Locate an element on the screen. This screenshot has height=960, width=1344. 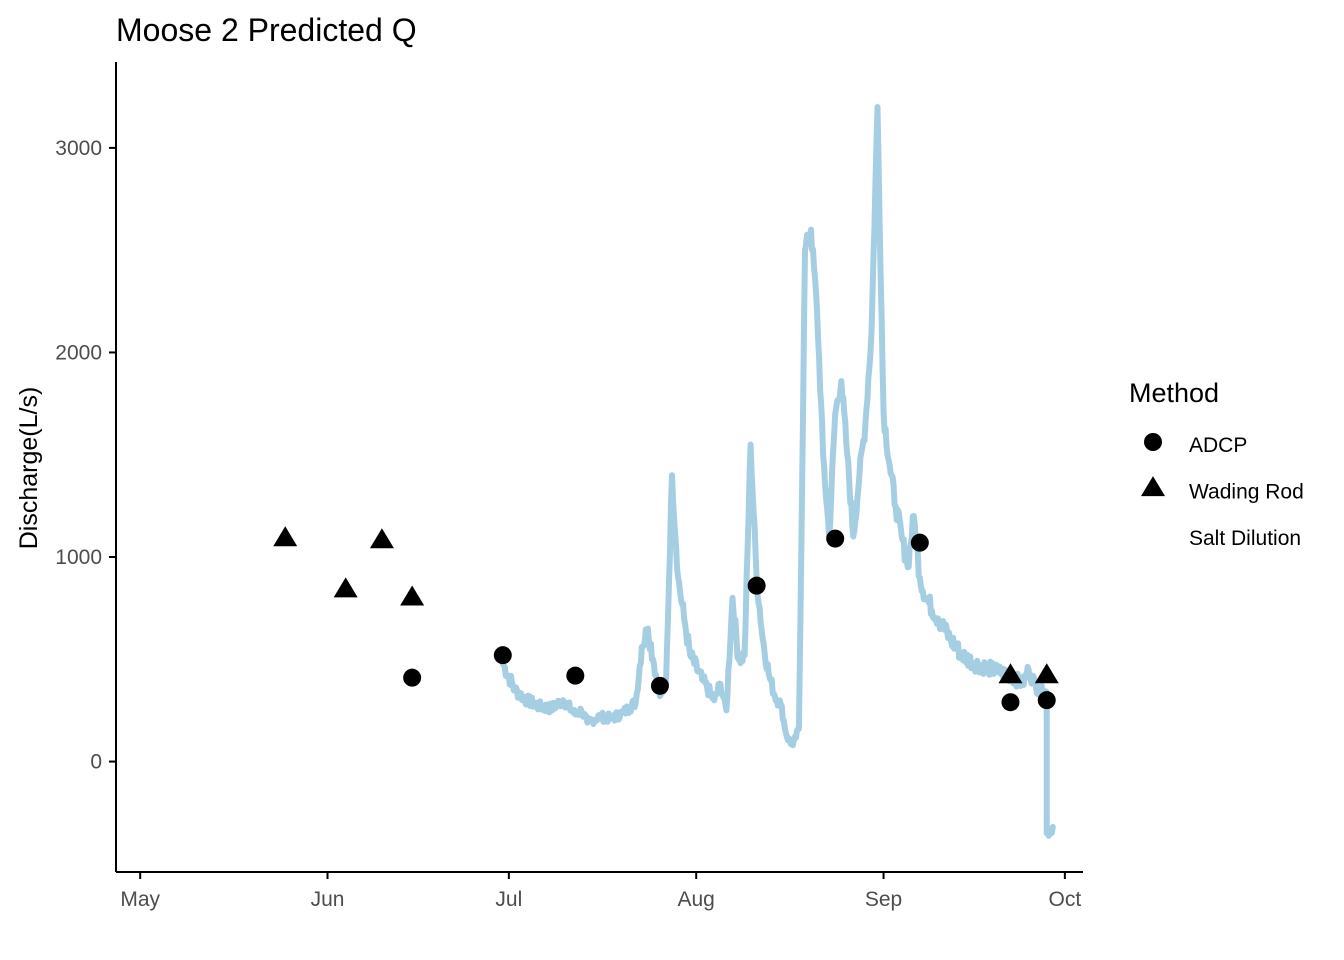
y-axis-label: Discharge(L/s) is located at coordinates (29, 468).